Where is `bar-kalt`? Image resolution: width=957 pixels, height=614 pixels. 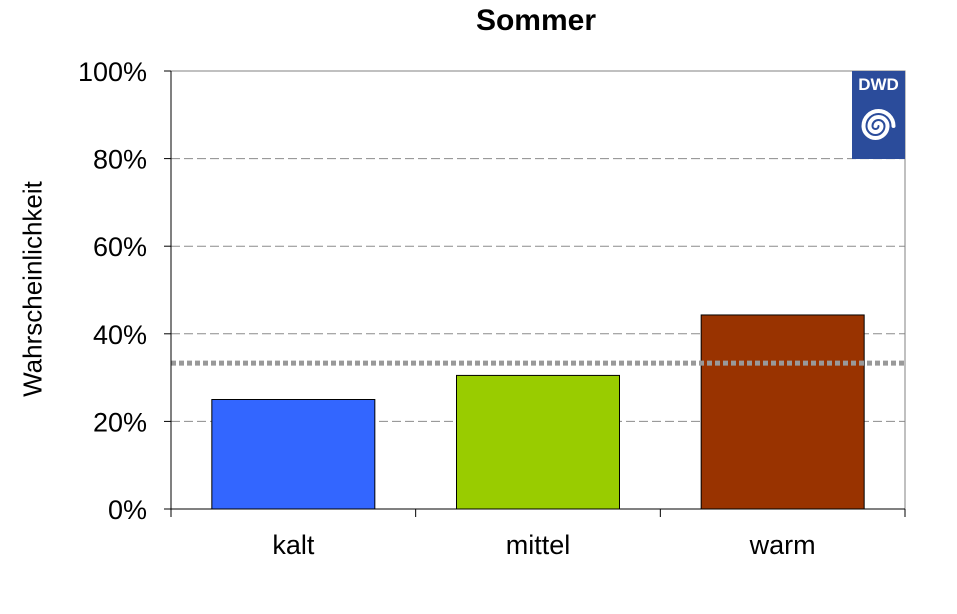 bar-kalt is located at coordinates (293, 454).